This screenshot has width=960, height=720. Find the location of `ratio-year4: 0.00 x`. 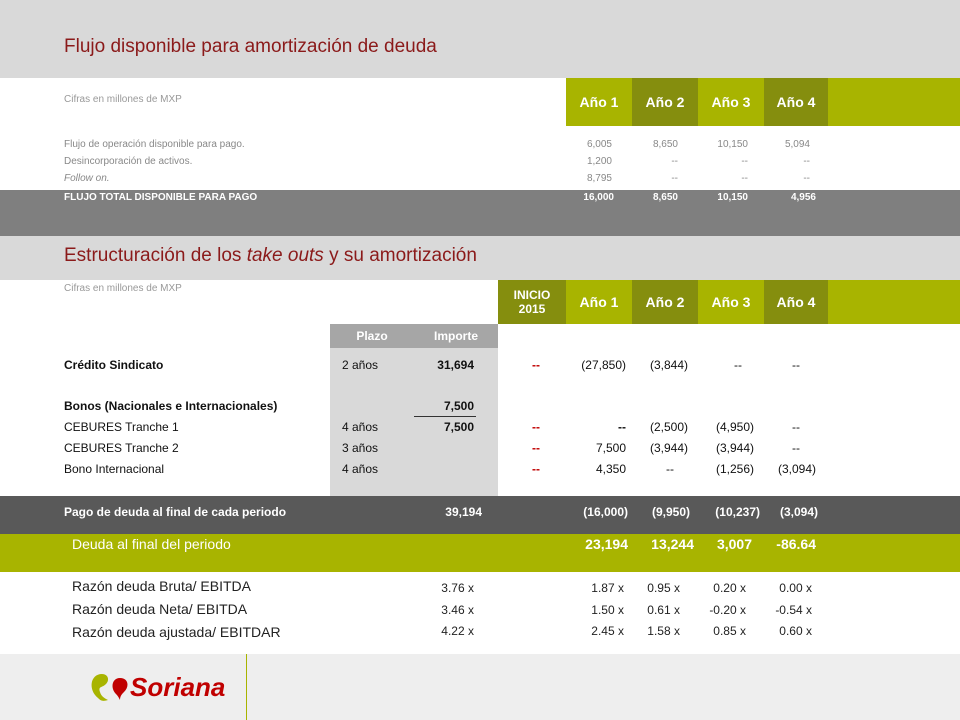

ratio-year4: 0.00 x is located at coordinates (795, 588).